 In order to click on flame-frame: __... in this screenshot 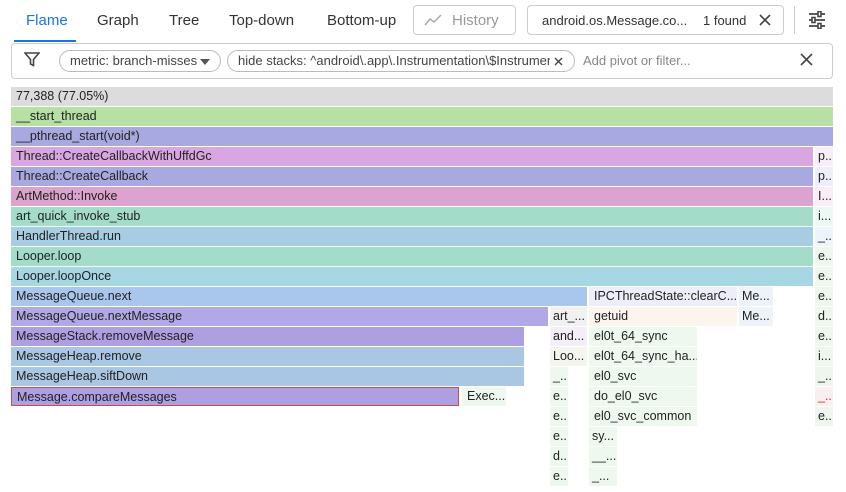, I will do `click(603, 456)`.